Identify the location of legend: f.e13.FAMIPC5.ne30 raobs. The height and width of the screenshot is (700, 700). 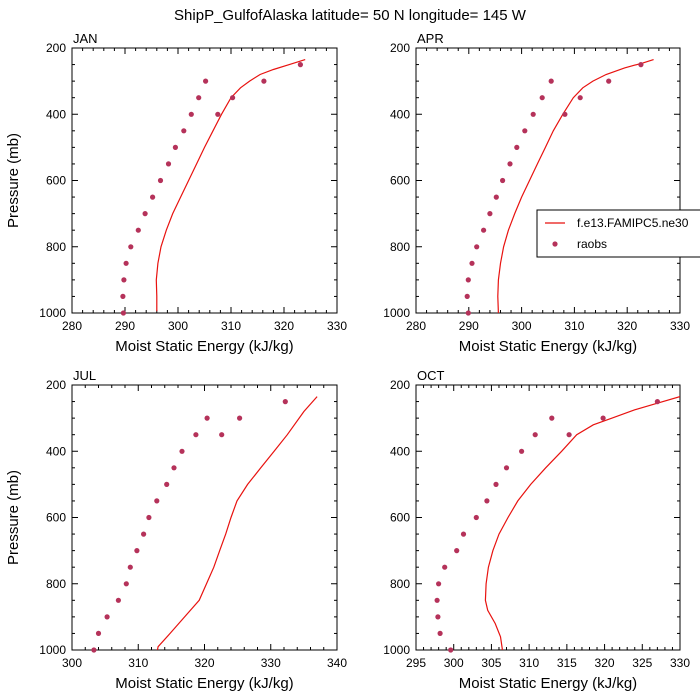
(618, 233).